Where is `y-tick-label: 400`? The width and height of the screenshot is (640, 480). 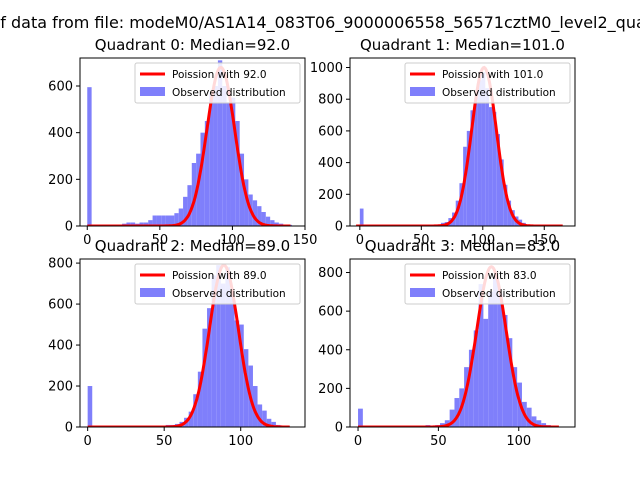
y-tick-label: 400 is located at coordinates (60, 346).